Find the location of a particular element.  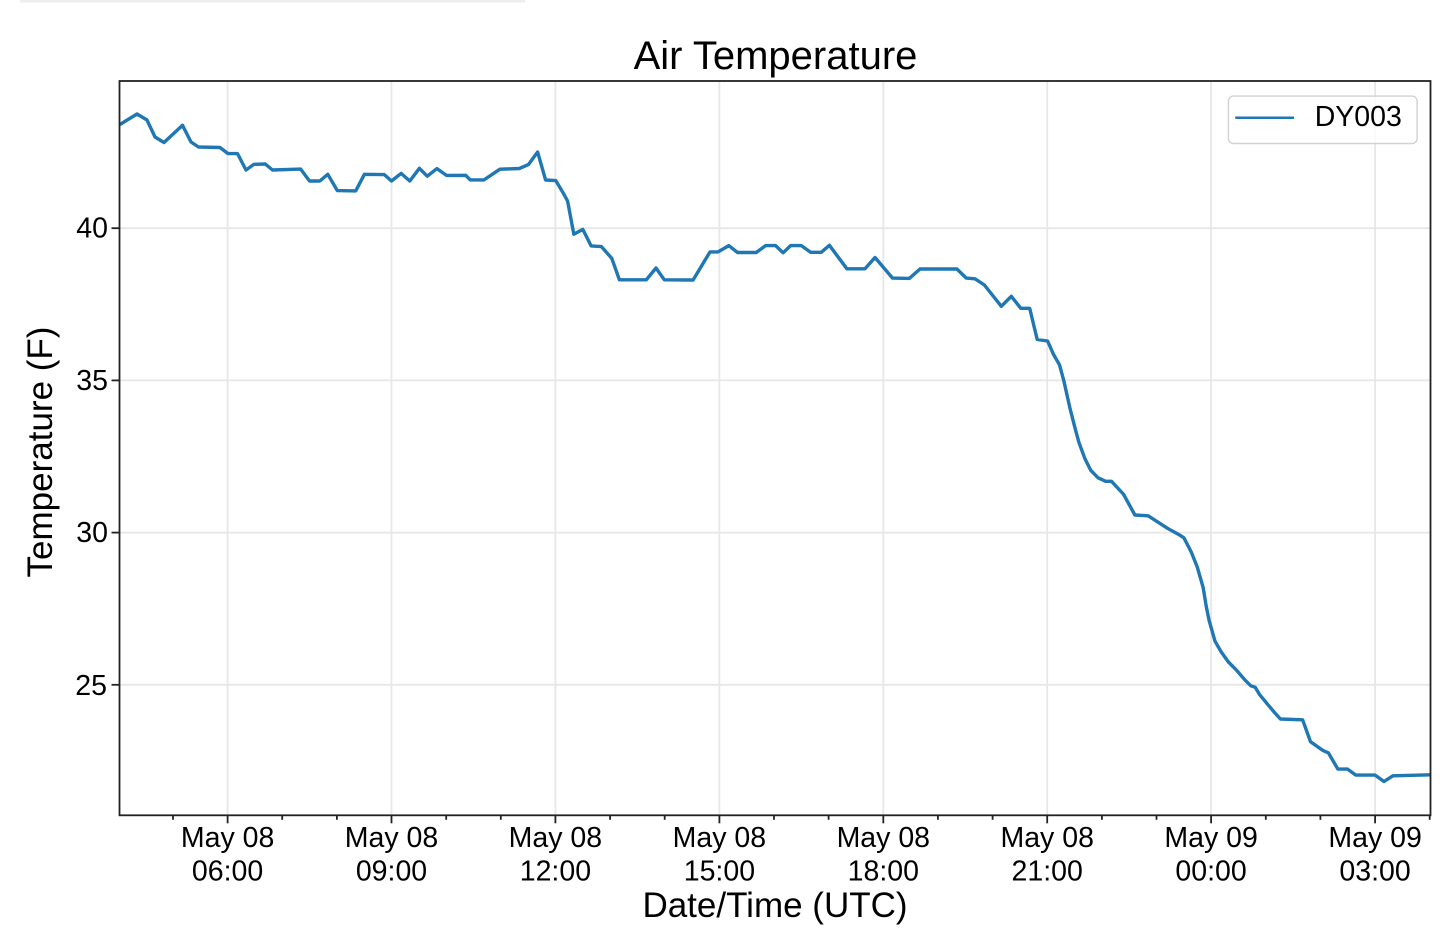

svg-text: 03:00 is located at coordinates (1374, 871).